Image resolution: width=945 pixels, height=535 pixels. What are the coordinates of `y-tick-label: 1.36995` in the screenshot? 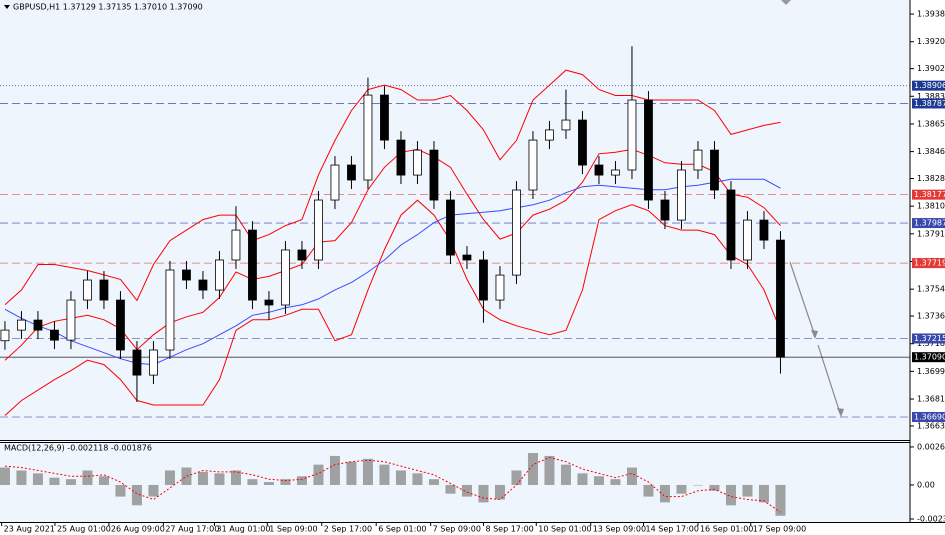 It's located at (931, 371).